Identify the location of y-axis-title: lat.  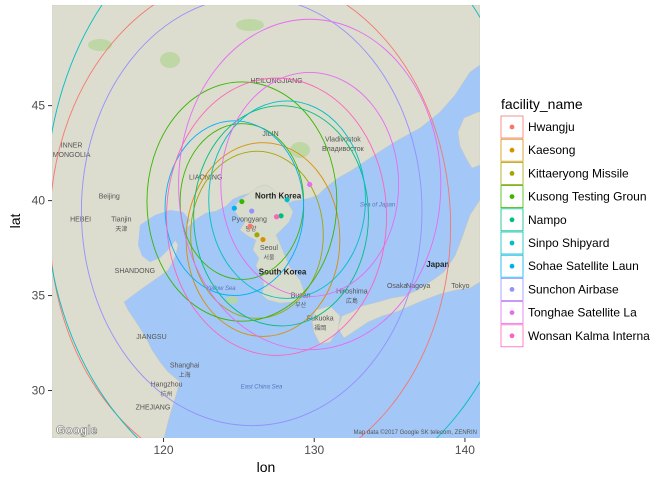
(15, 221).